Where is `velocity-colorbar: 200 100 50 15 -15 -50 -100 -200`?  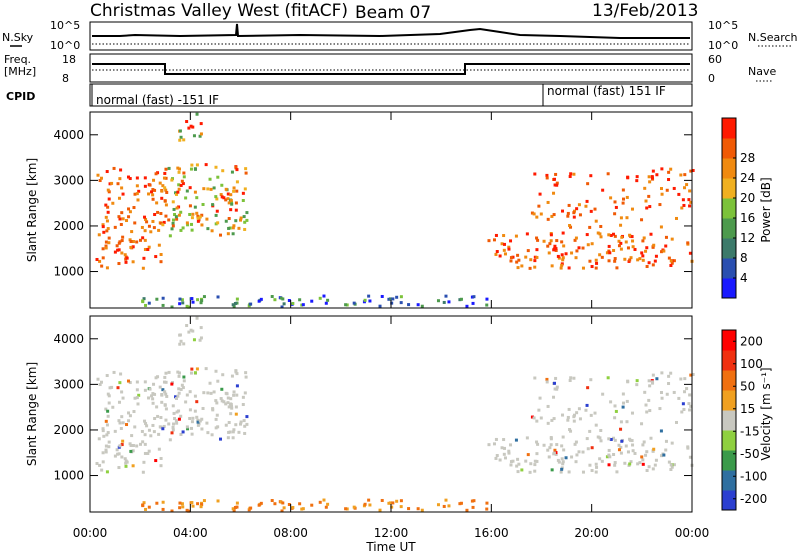
velocity-colorbar: 200 100 50 15 -15 -50 -100 -200 is located at coordinates (744, 420).